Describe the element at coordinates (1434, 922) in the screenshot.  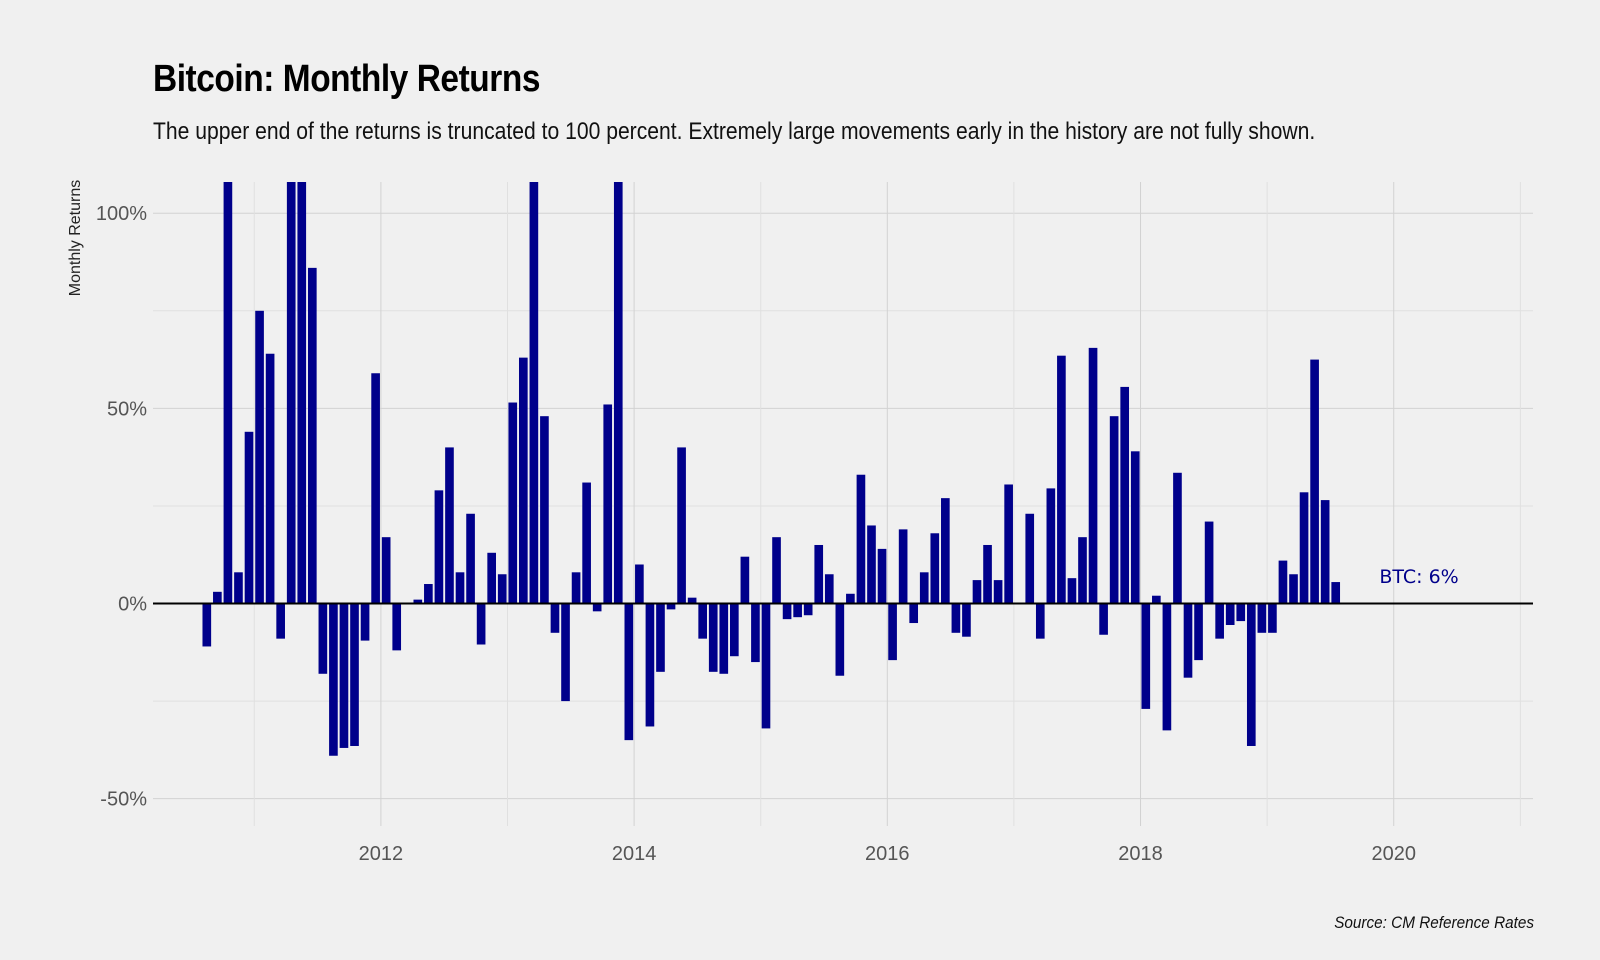
I see `source-caption: Source: CM Reference Rates` at that location.